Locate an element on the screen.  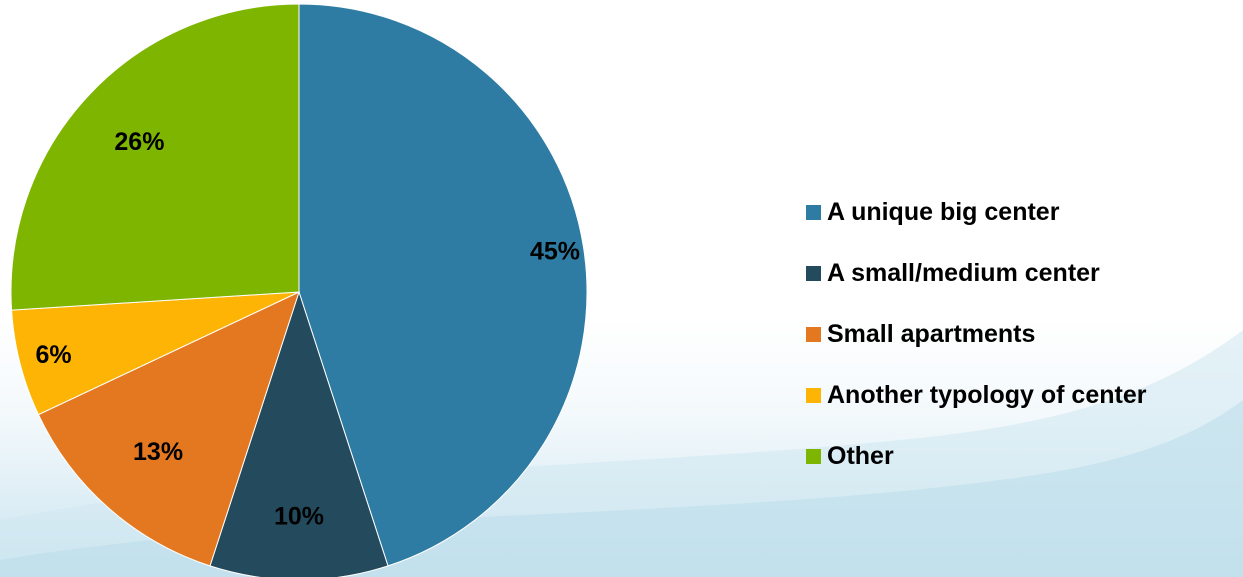
legend-label: Other is located at coordinates (860, 455).